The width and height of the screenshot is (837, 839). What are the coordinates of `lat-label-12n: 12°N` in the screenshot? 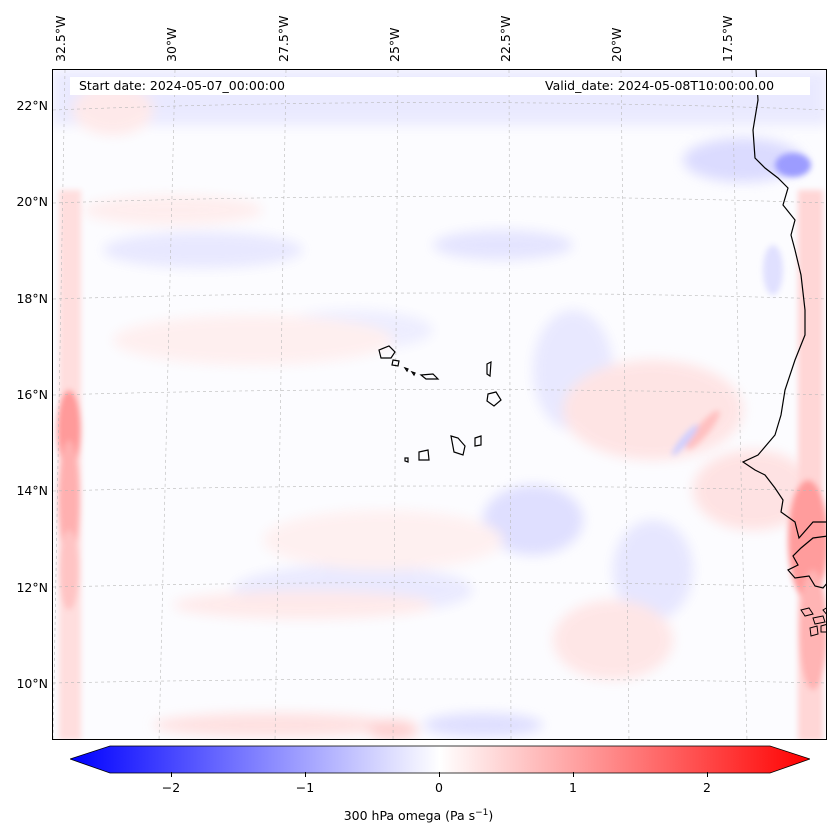 It's located at (32, 587).